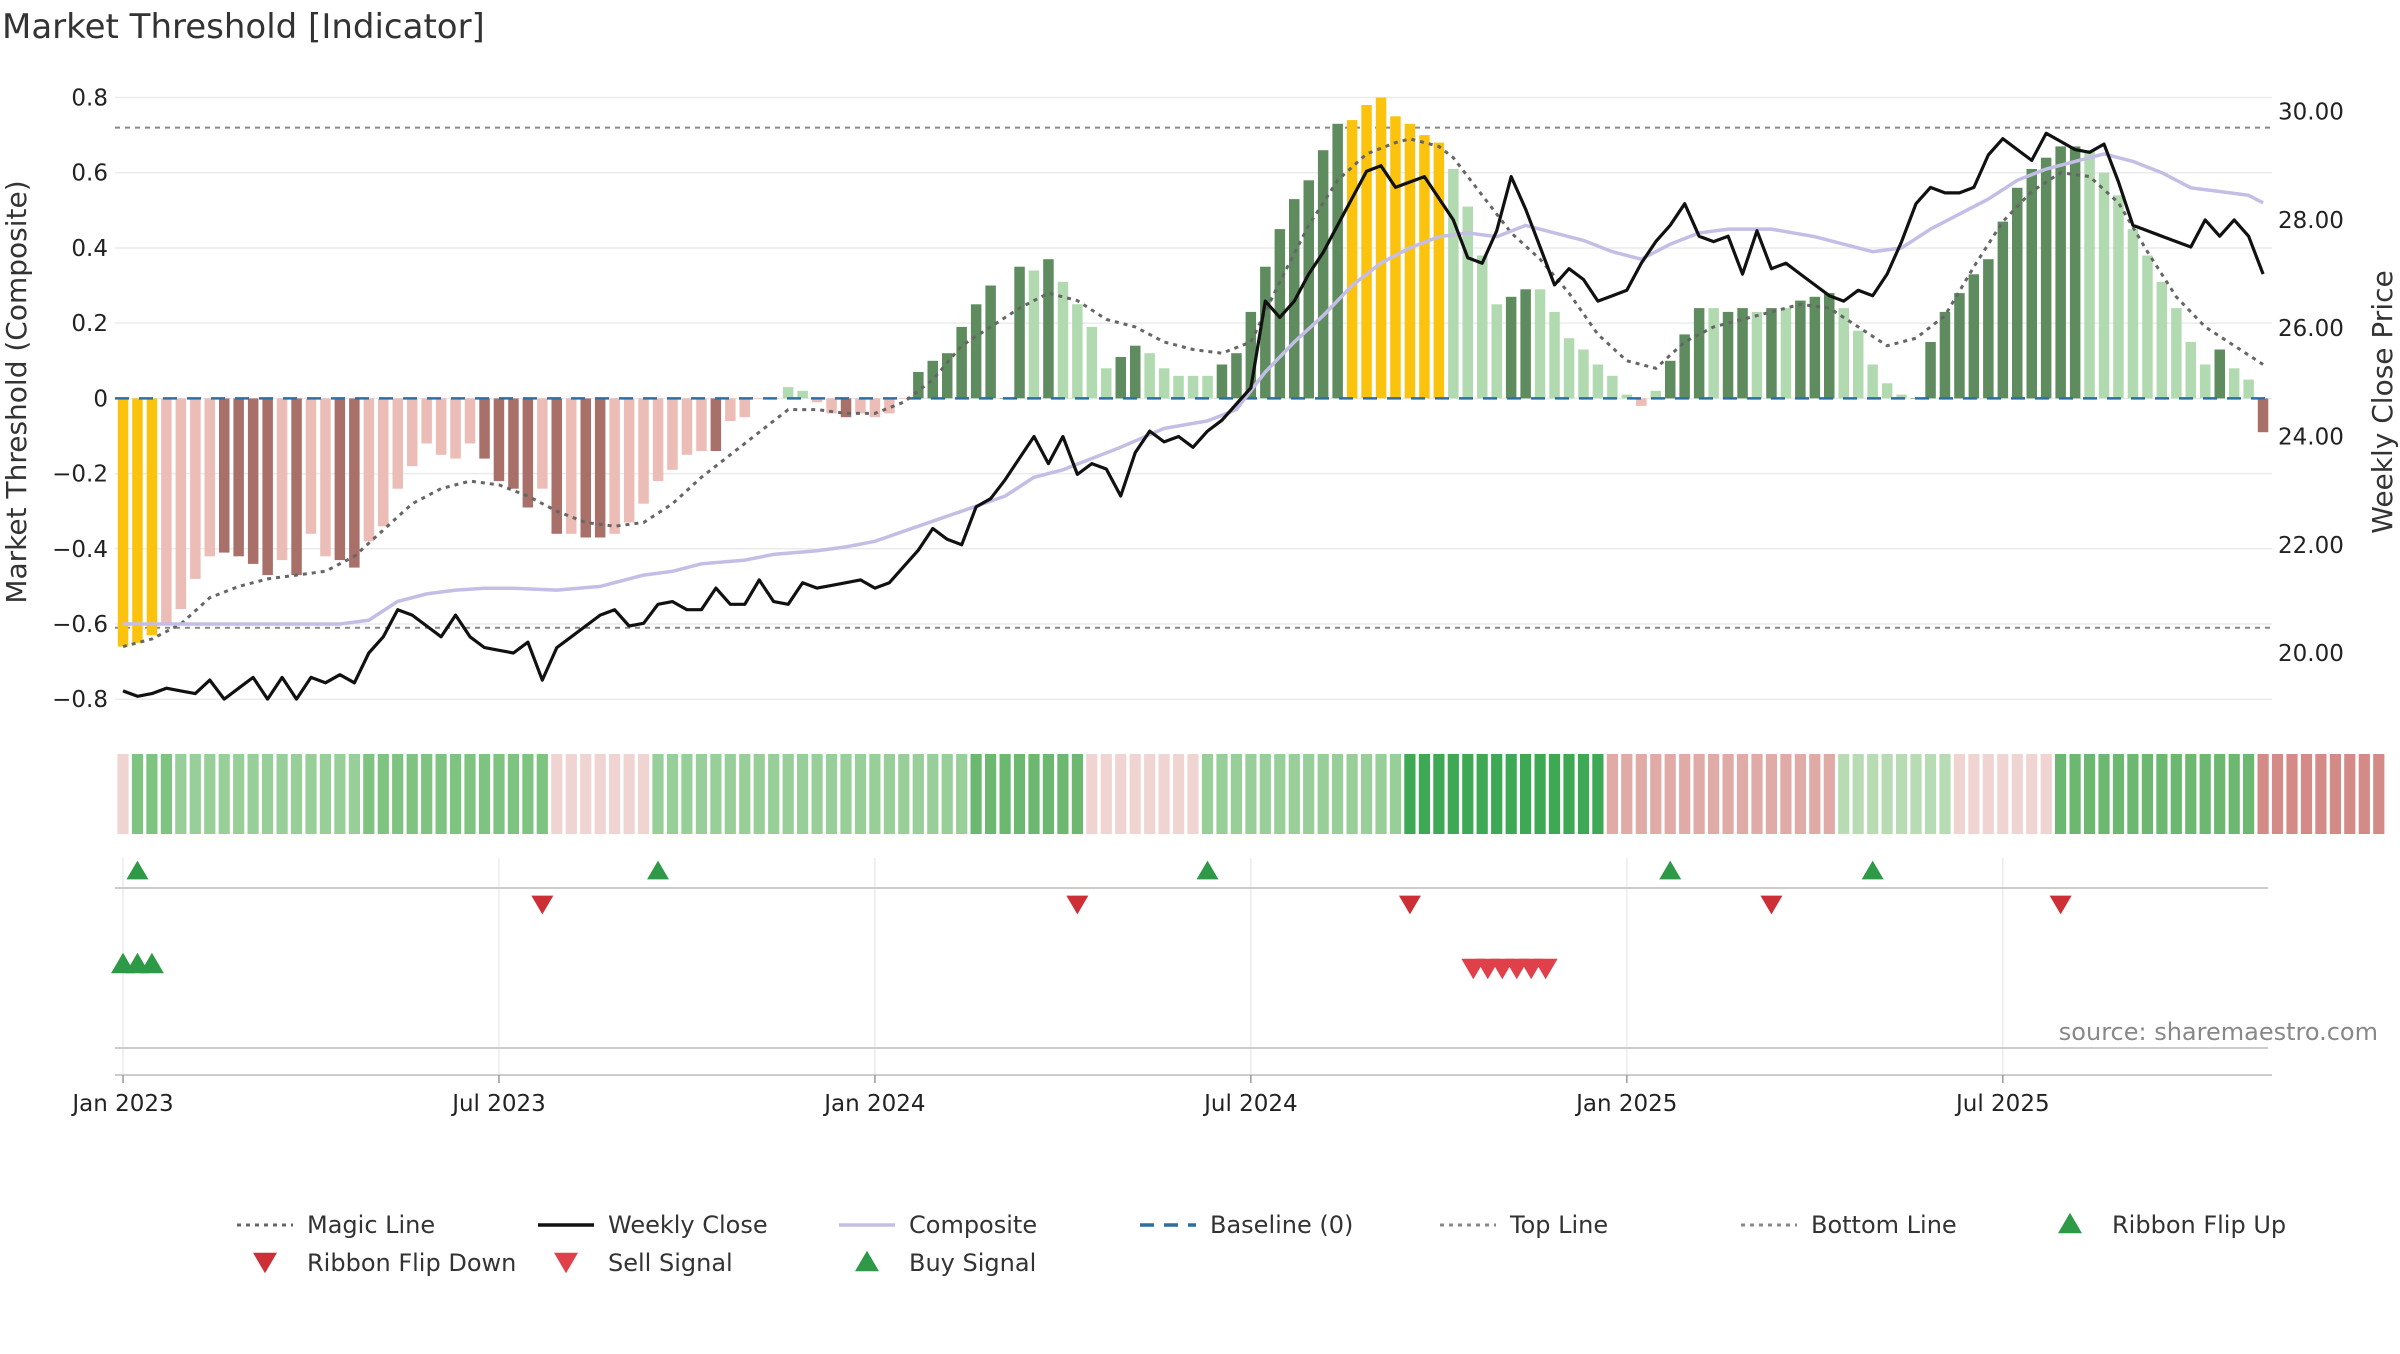 This screenshot has height=1354, width=2400. Describe the element at coordinates (2218, 1032) in the screenshot. I see `source-label: source: sharemaestro.com` at that location.